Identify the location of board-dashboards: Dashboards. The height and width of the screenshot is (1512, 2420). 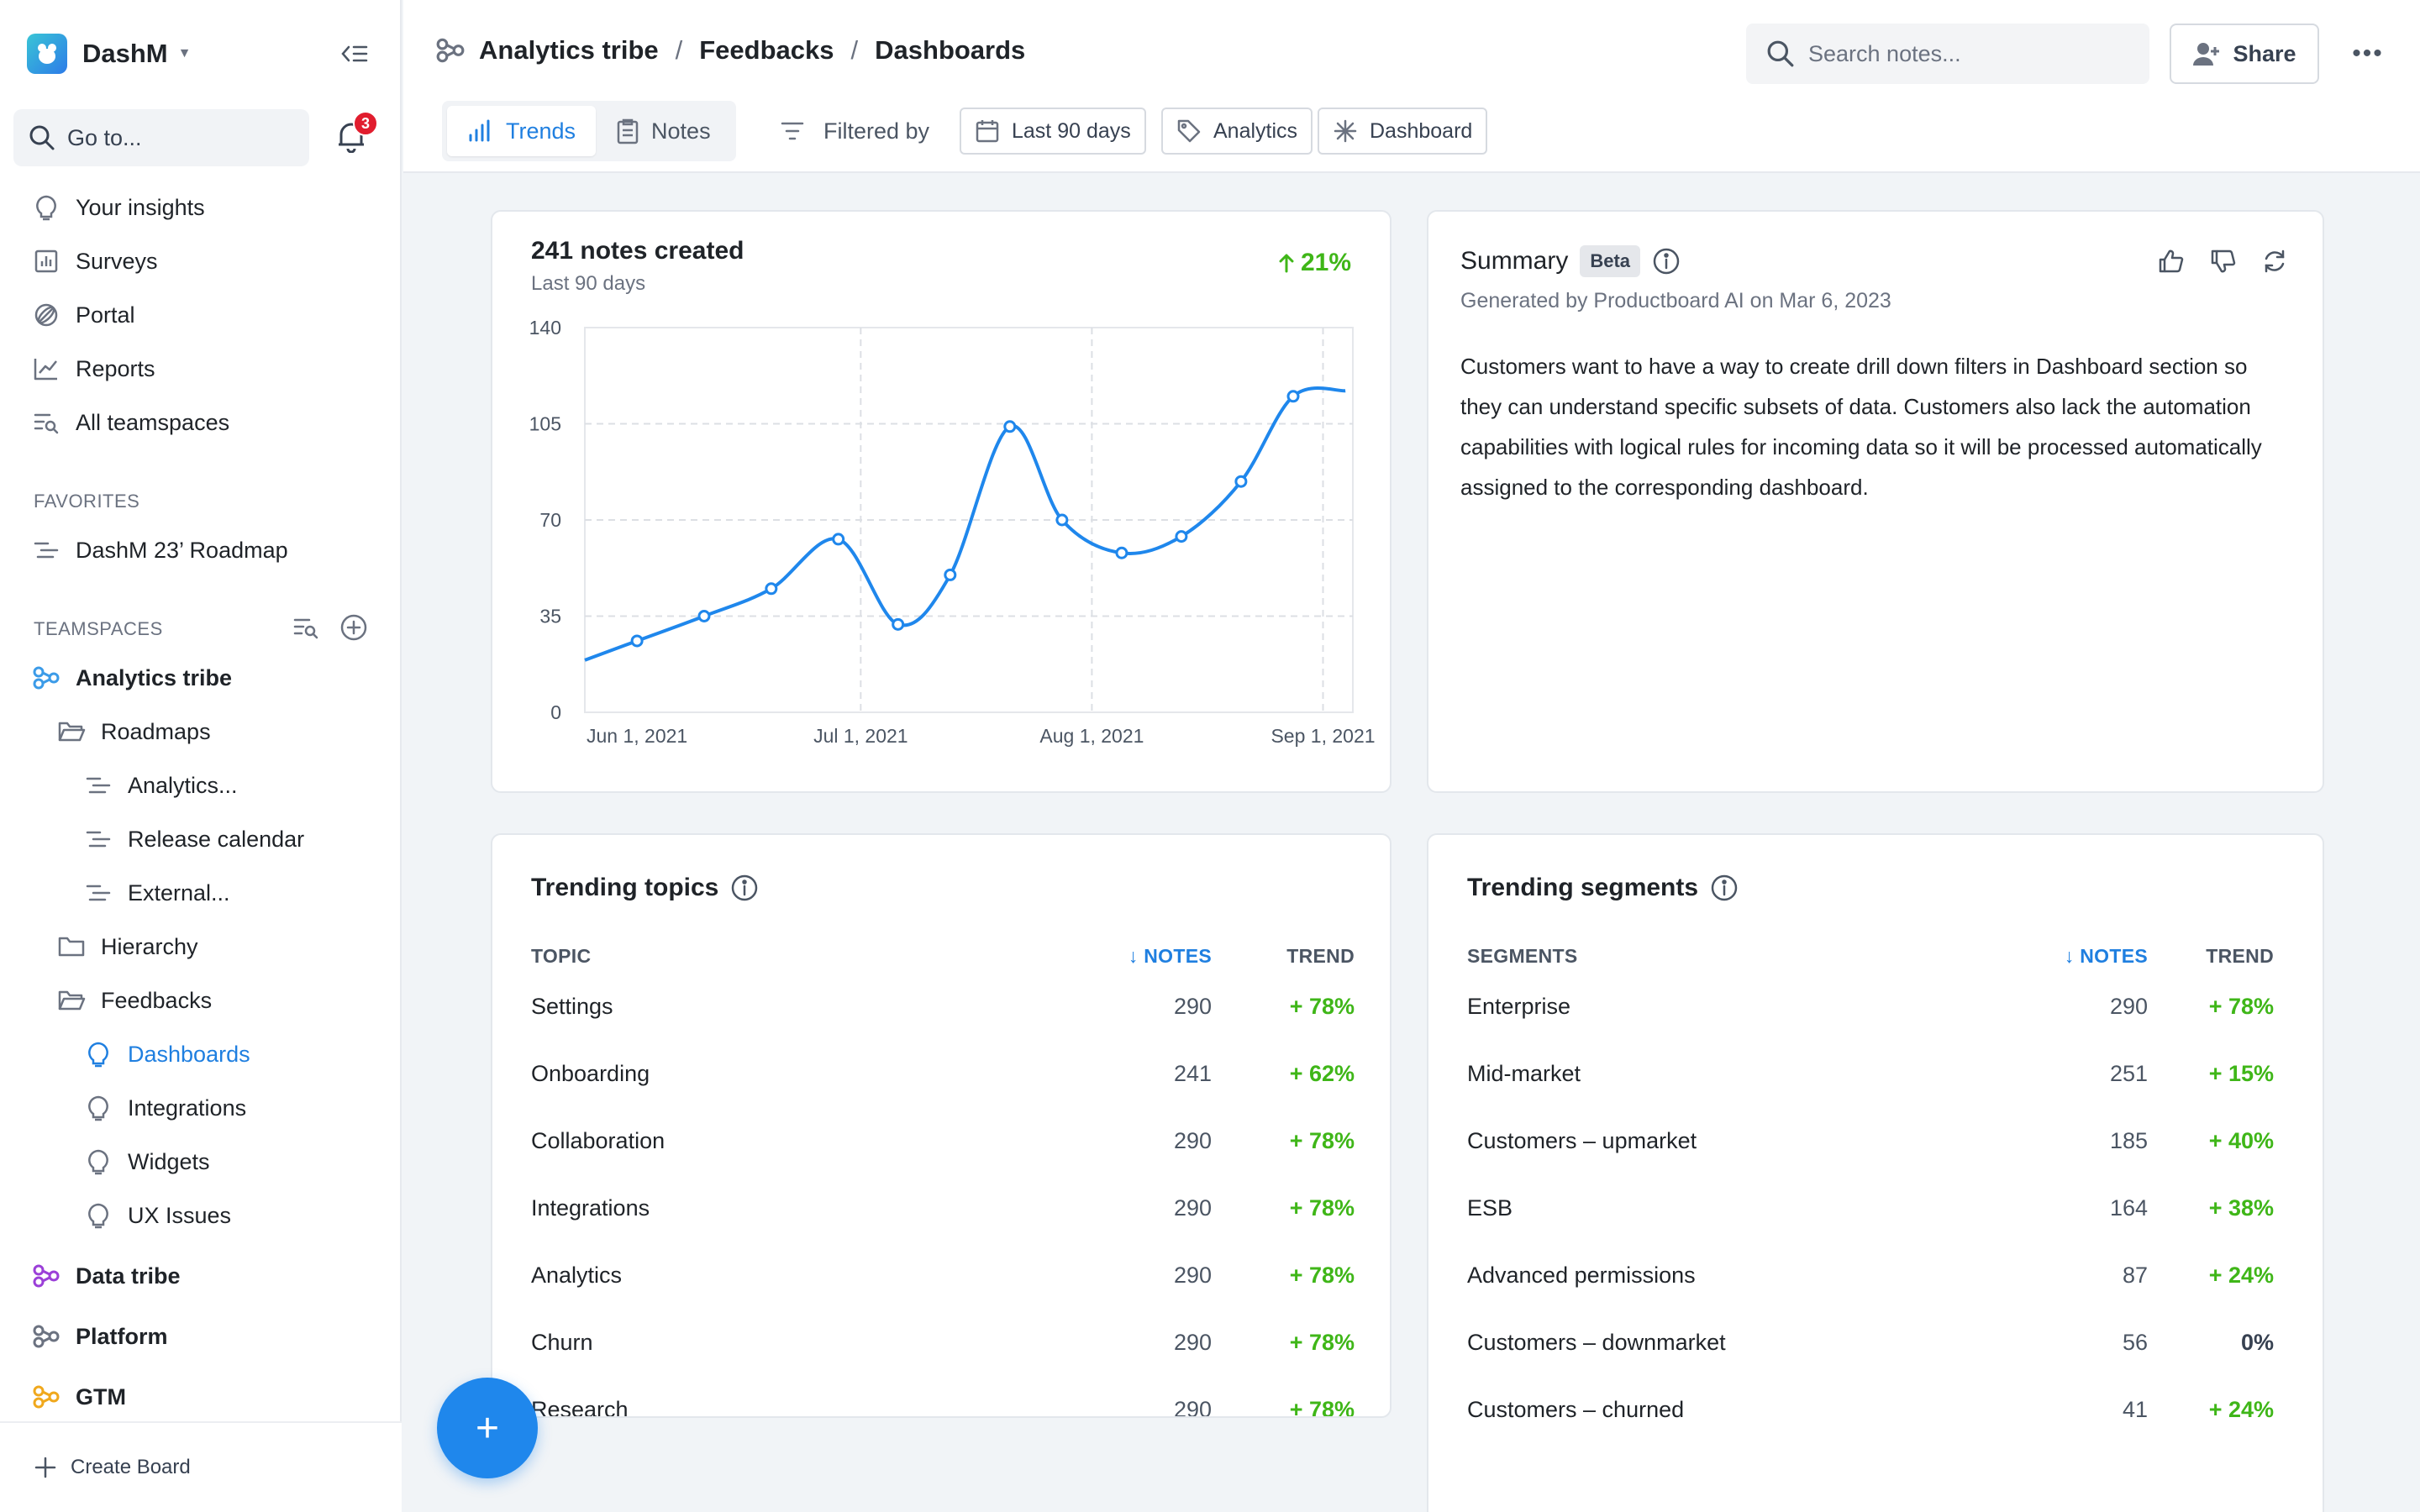
(167, 1054).